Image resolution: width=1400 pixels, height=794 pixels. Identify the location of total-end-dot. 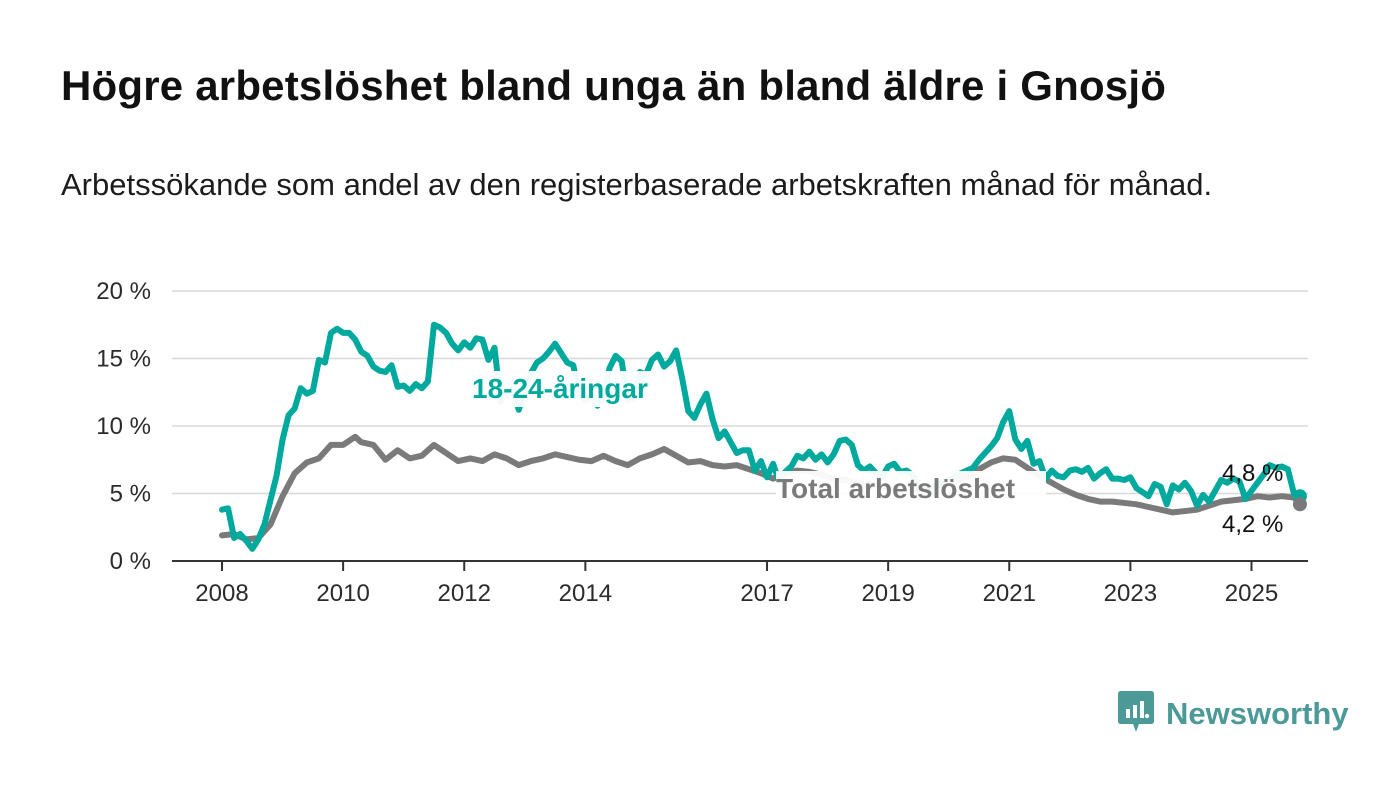
(1299, 504).